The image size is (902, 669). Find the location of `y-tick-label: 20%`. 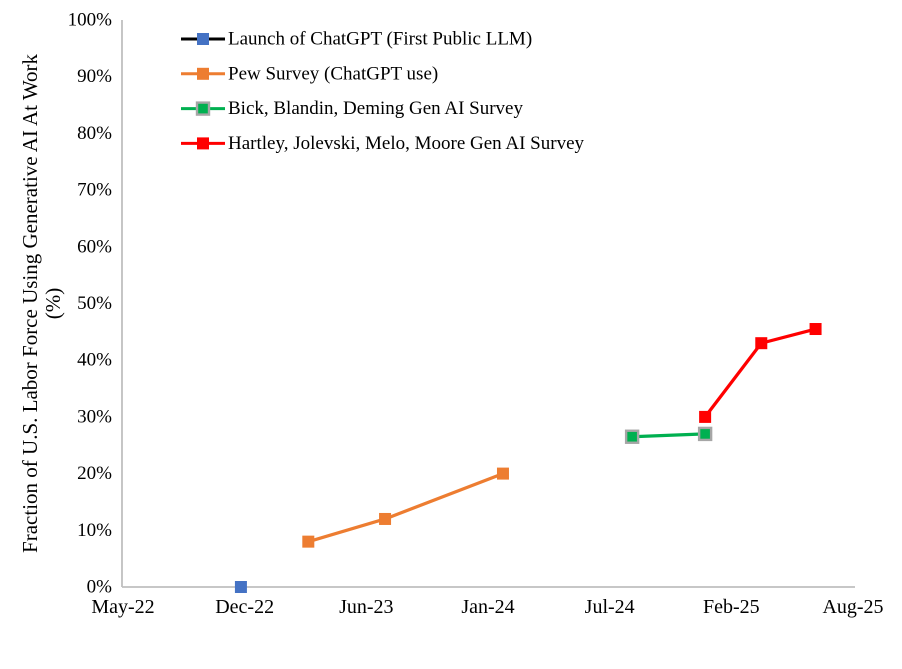

y-tick-label: 20% is located at coordinates (94, 473).